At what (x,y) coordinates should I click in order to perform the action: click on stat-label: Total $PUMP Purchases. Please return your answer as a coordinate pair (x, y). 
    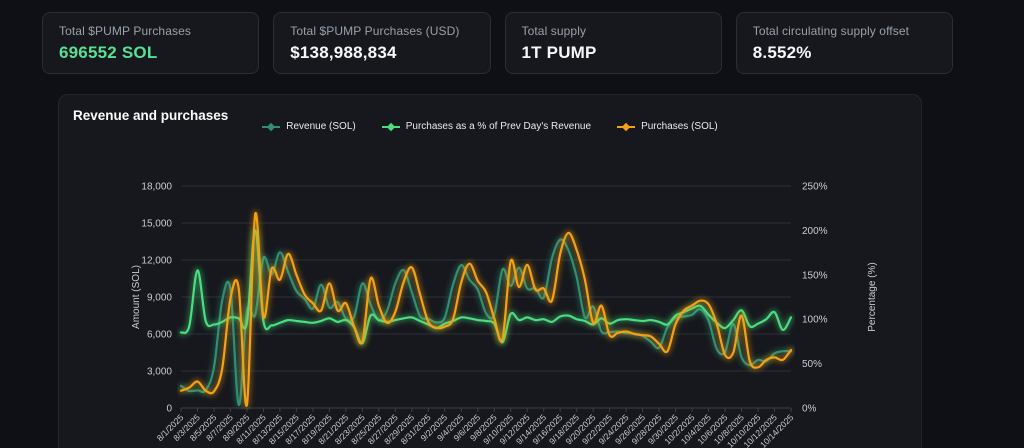
    Looking at the image, I should click on (125, 31).